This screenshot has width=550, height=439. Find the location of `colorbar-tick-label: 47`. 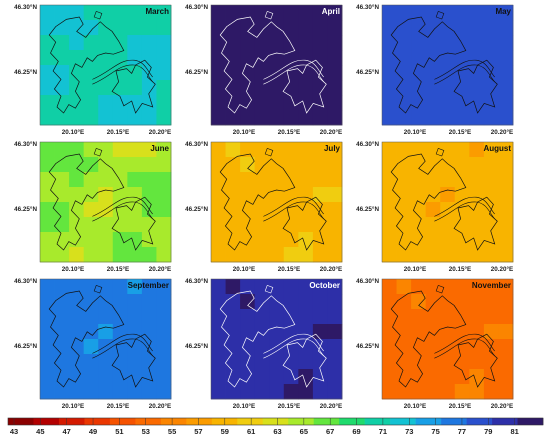

colorbar-tick-label: 47 is located at coordinates (67, 431).